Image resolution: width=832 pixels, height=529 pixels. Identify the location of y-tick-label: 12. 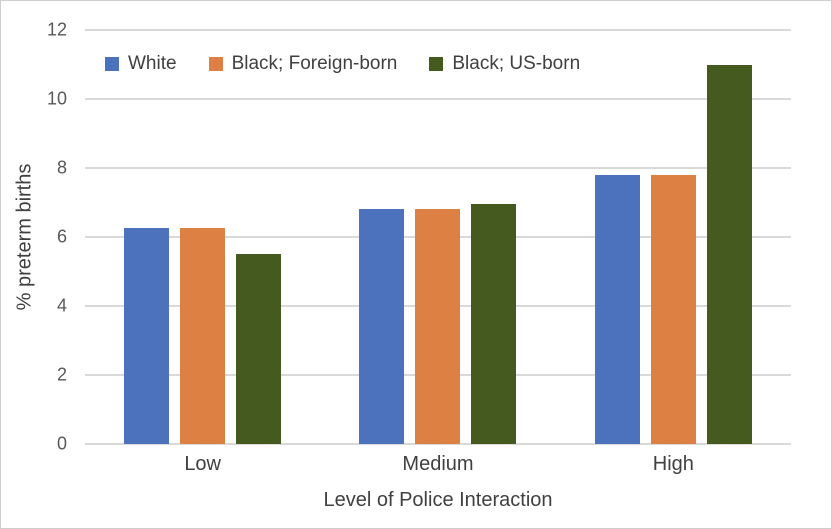
(56, 29).